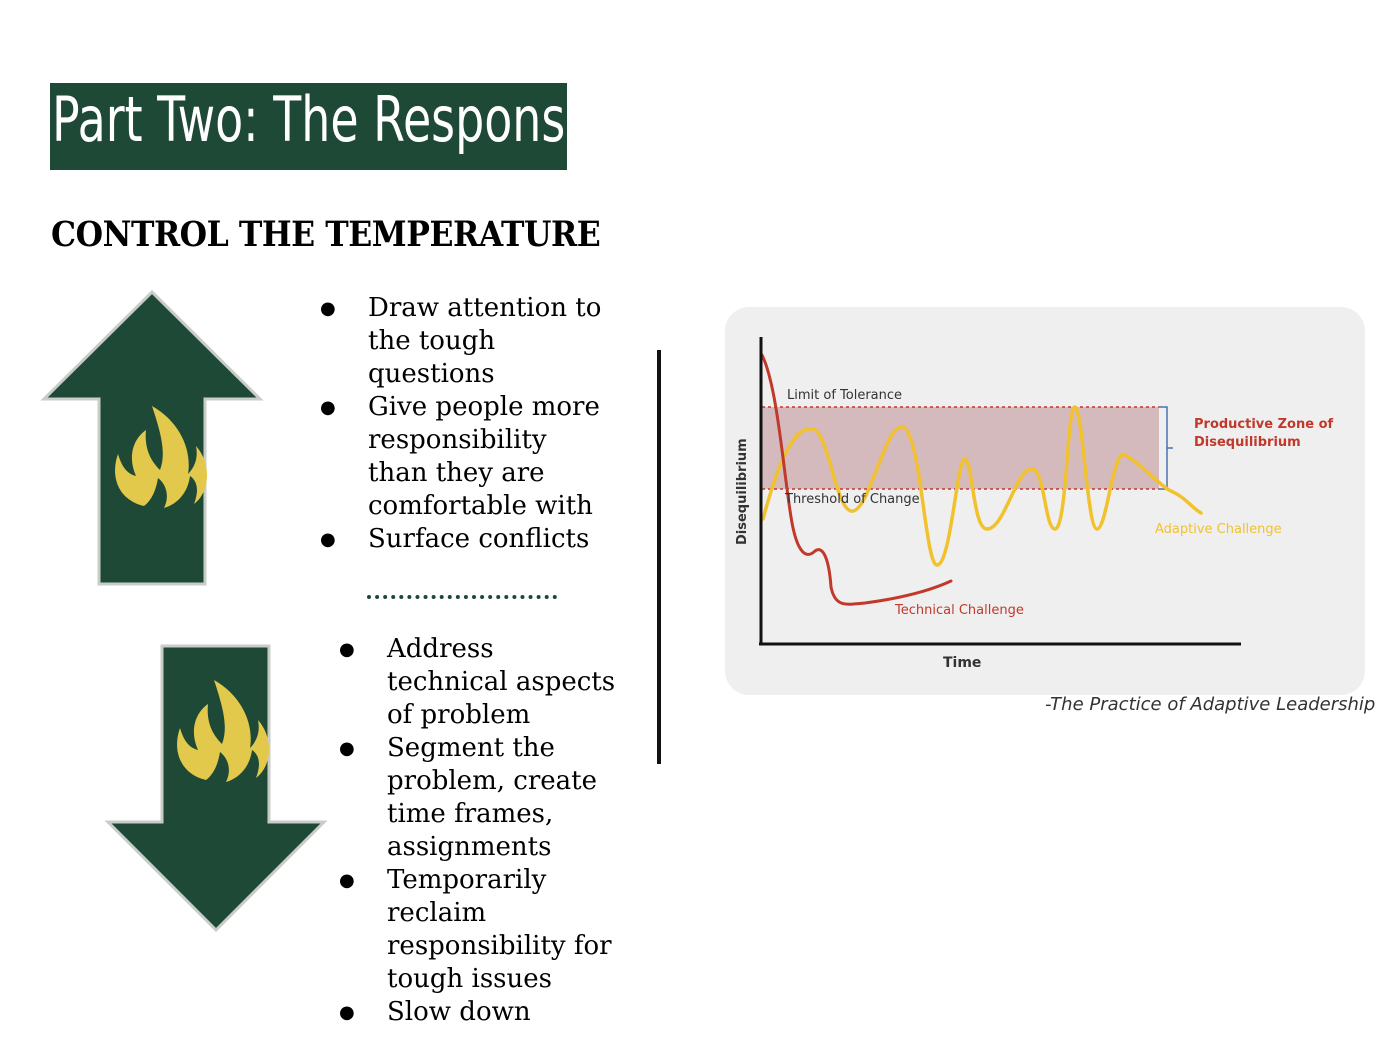 The height and width of the screenshot is (1048, 1390). Describe the element at coordinates (844, 395) in the screenshot. I see `limit-label: Limit of Tolerance` at that location.